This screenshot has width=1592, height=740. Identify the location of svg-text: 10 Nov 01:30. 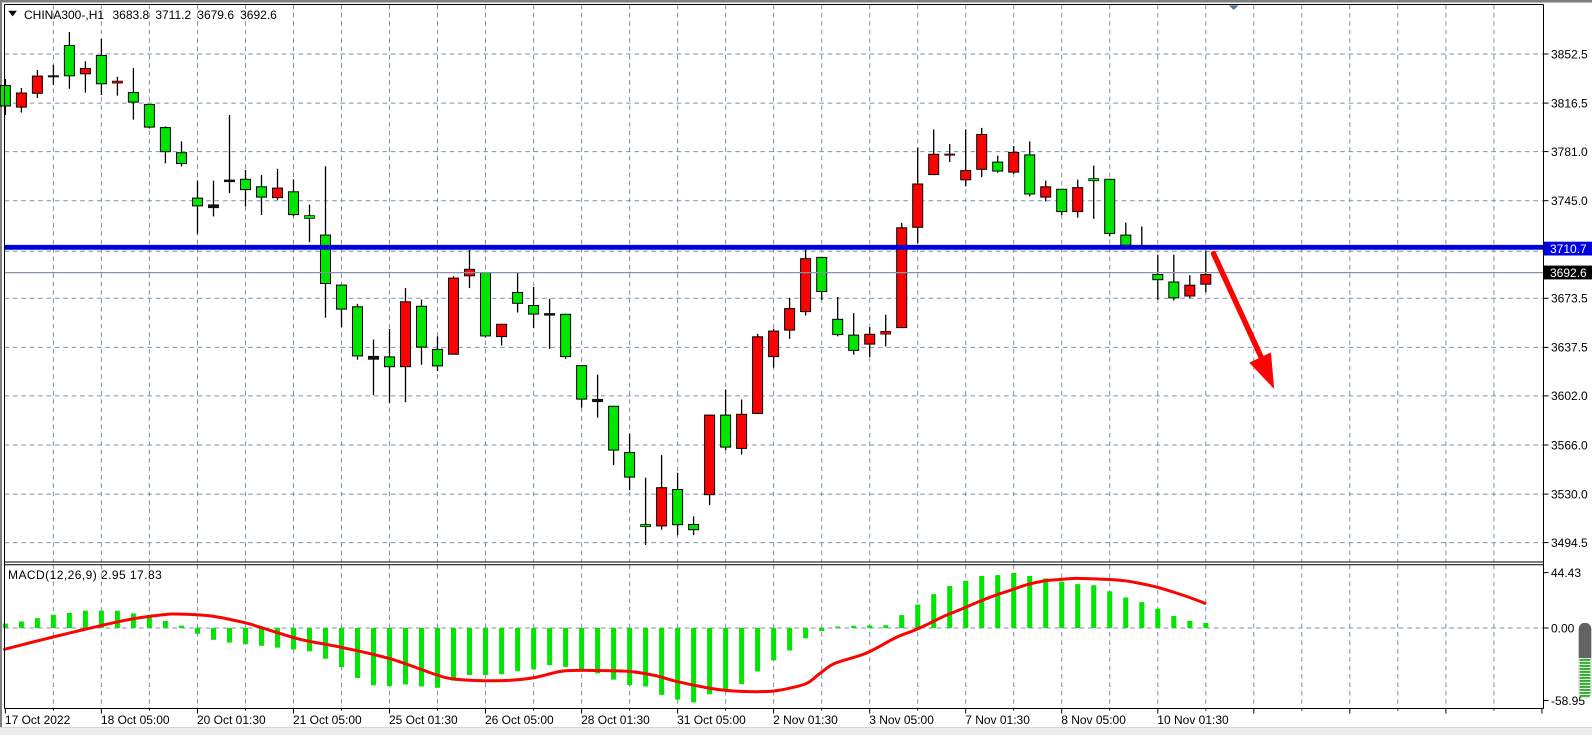
(1193, 720).